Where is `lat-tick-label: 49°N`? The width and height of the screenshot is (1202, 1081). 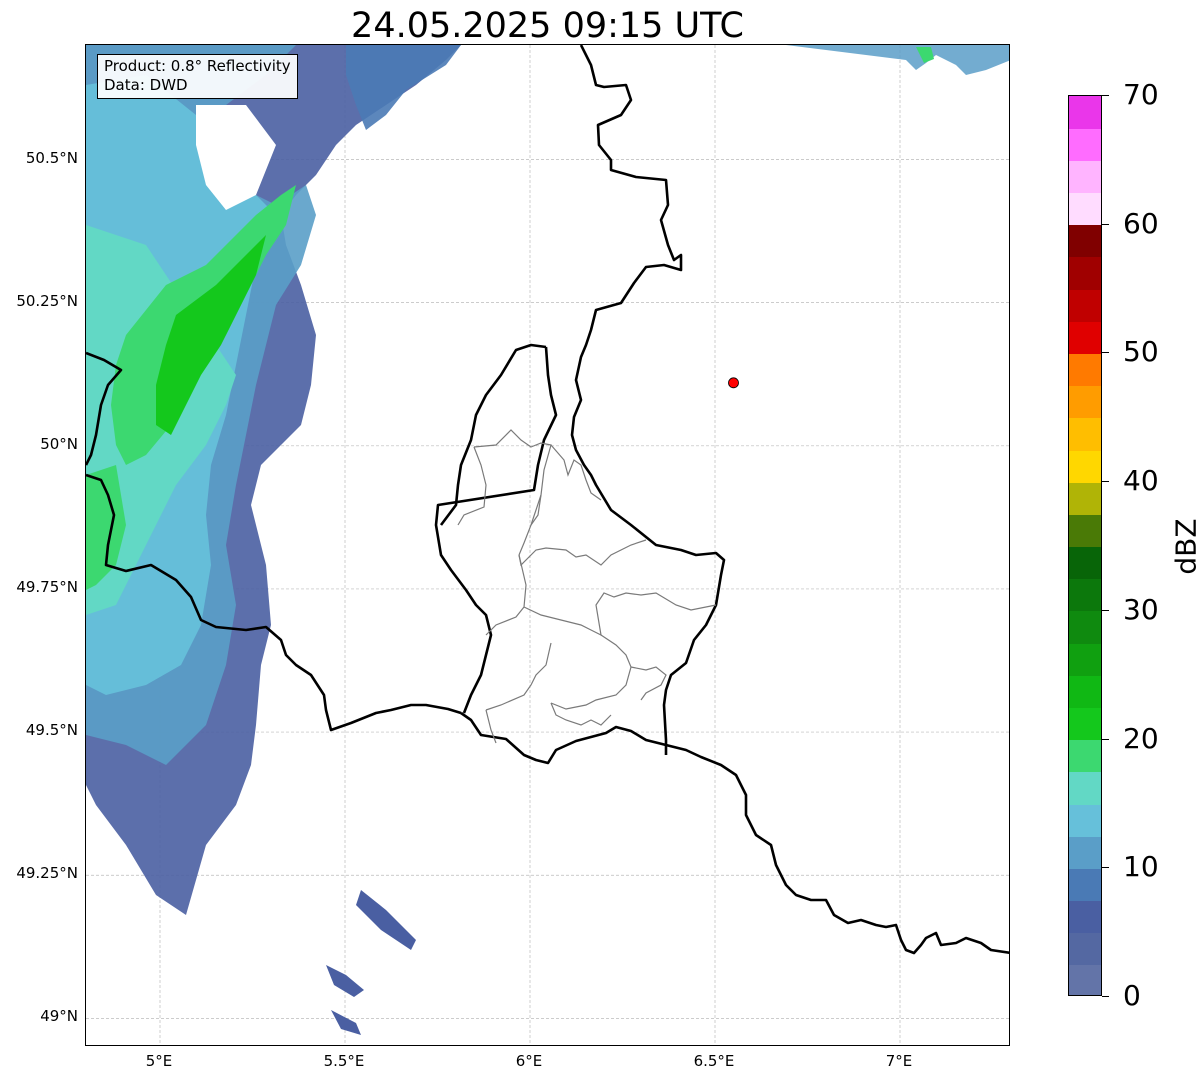 lat-tick-label: 49°N is located at coordinates (59, 1016).